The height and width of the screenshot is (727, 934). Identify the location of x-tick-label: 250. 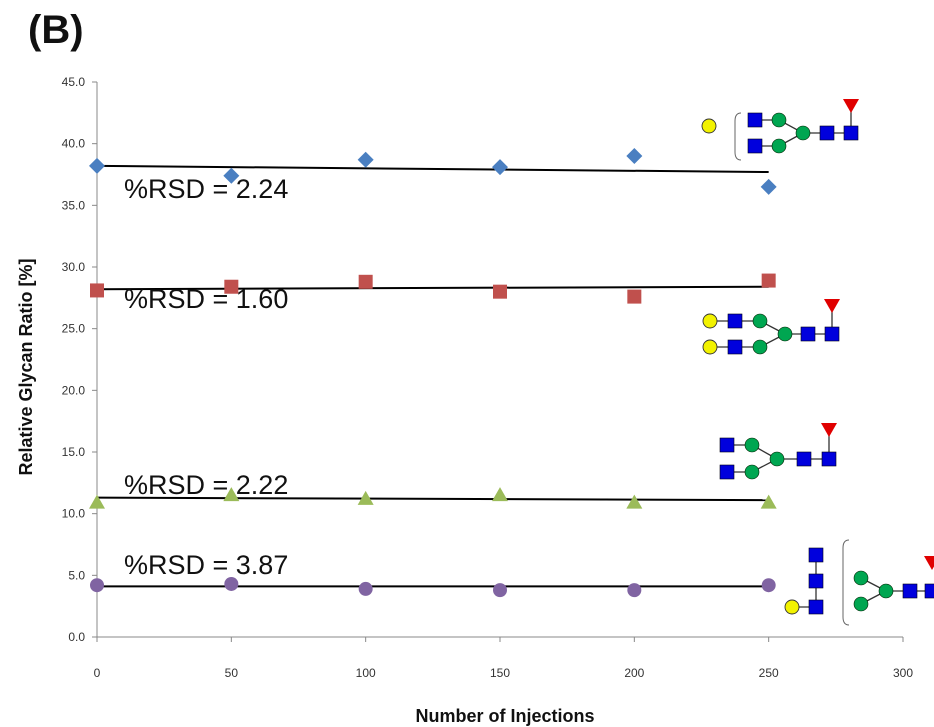
(769, 673).